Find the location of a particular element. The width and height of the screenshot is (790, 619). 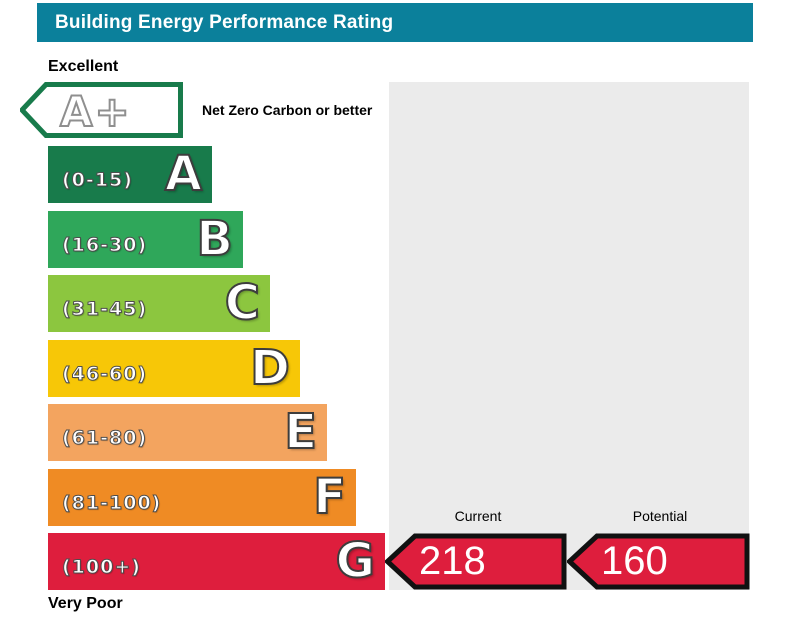

band-d: (46-60) D is located at coordinates (174, 368).